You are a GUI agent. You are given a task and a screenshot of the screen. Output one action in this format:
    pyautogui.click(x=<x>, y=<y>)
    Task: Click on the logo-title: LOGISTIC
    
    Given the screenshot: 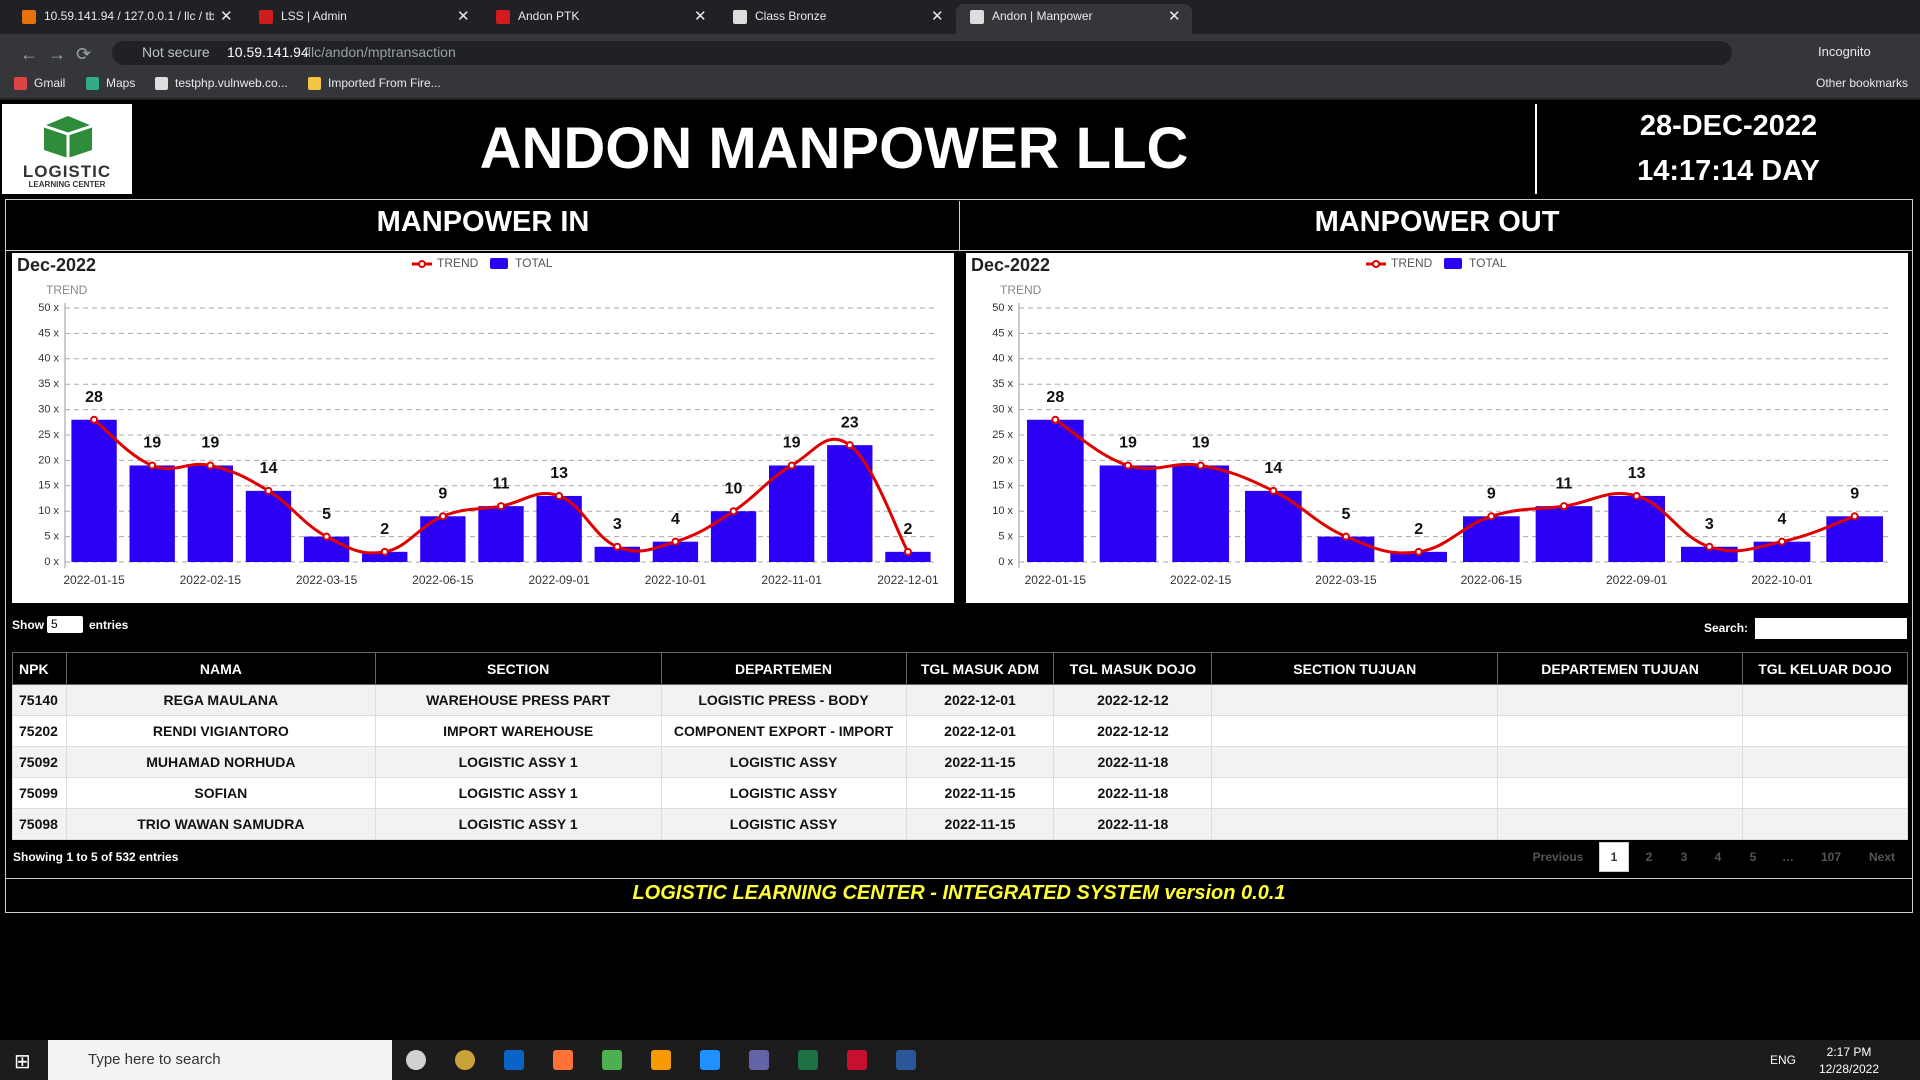 What is the action you would take?
    pyautogui.click(x=67, y=171)
    